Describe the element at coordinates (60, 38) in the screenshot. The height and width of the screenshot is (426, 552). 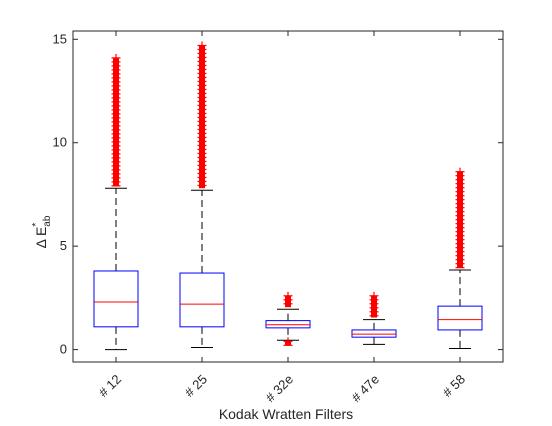
I see `y-tick-label: 15` at that location.